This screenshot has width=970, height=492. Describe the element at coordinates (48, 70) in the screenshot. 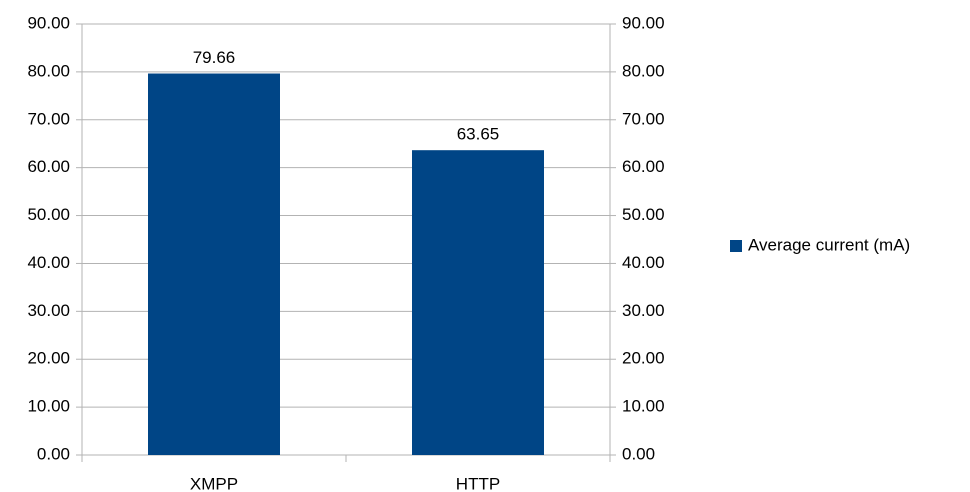

I see `y-tick-label: 80.00` at that location.